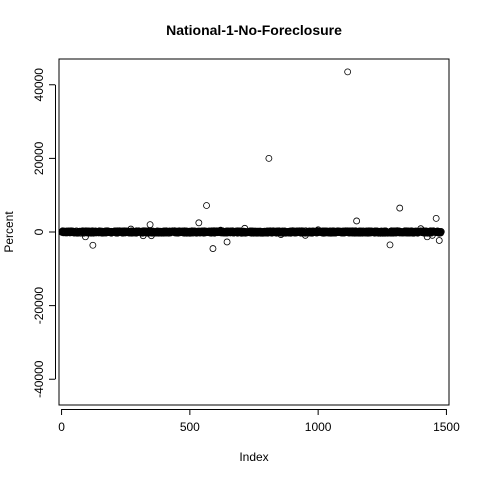  What do you see at coordinates (39, 379) in the screenshot?
I see `y-tick-label: -40000` at bounding box center [39, 379].